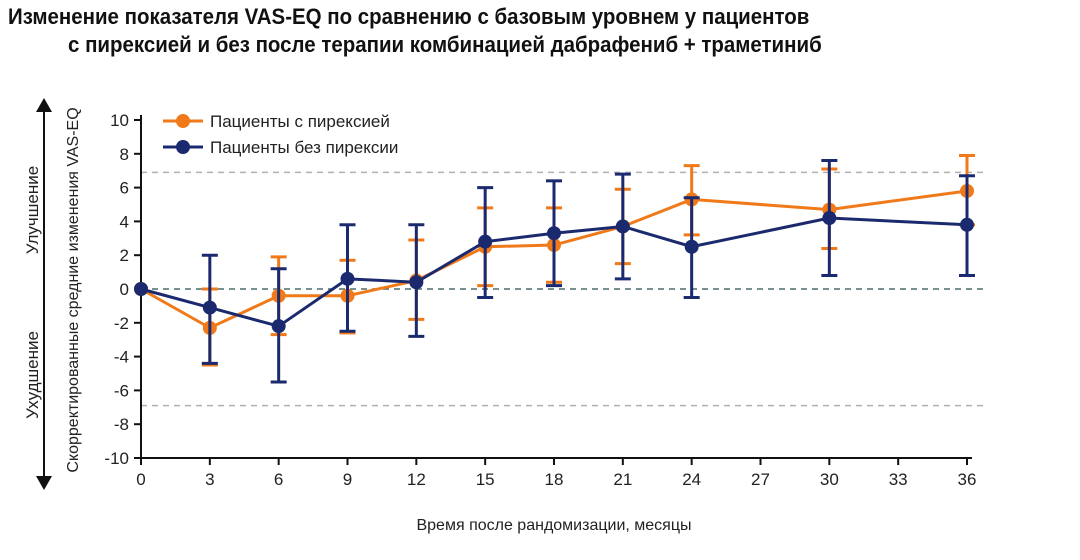 This screenshot has width=1080, height=560. What do you see at coordinates (300, 121) in the screenshot?
I see `legend-label: Пациенты с пирексией` at bounding box center [300, 121].